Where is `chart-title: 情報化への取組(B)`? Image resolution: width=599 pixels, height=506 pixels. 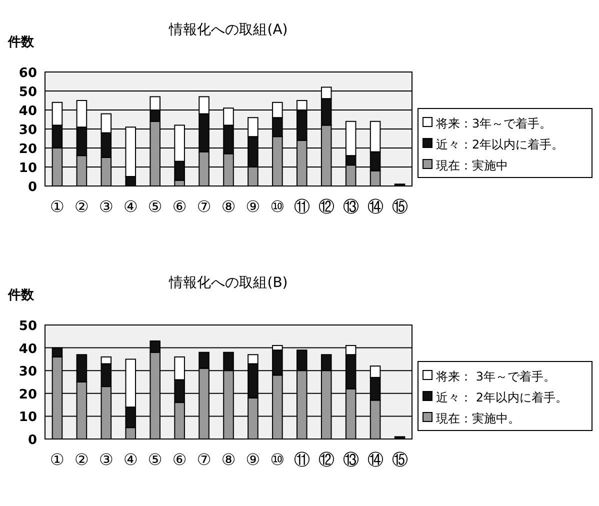 chart-title: 情報化への取組(B) is located at coordinates (228, 283).